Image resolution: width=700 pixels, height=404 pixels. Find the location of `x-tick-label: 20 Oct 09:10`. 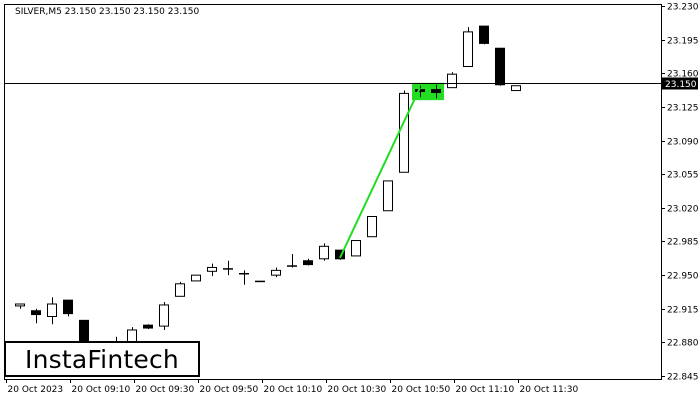

x-tick-label: 20 Oct 09:10 is located at coordinates (101, 390).